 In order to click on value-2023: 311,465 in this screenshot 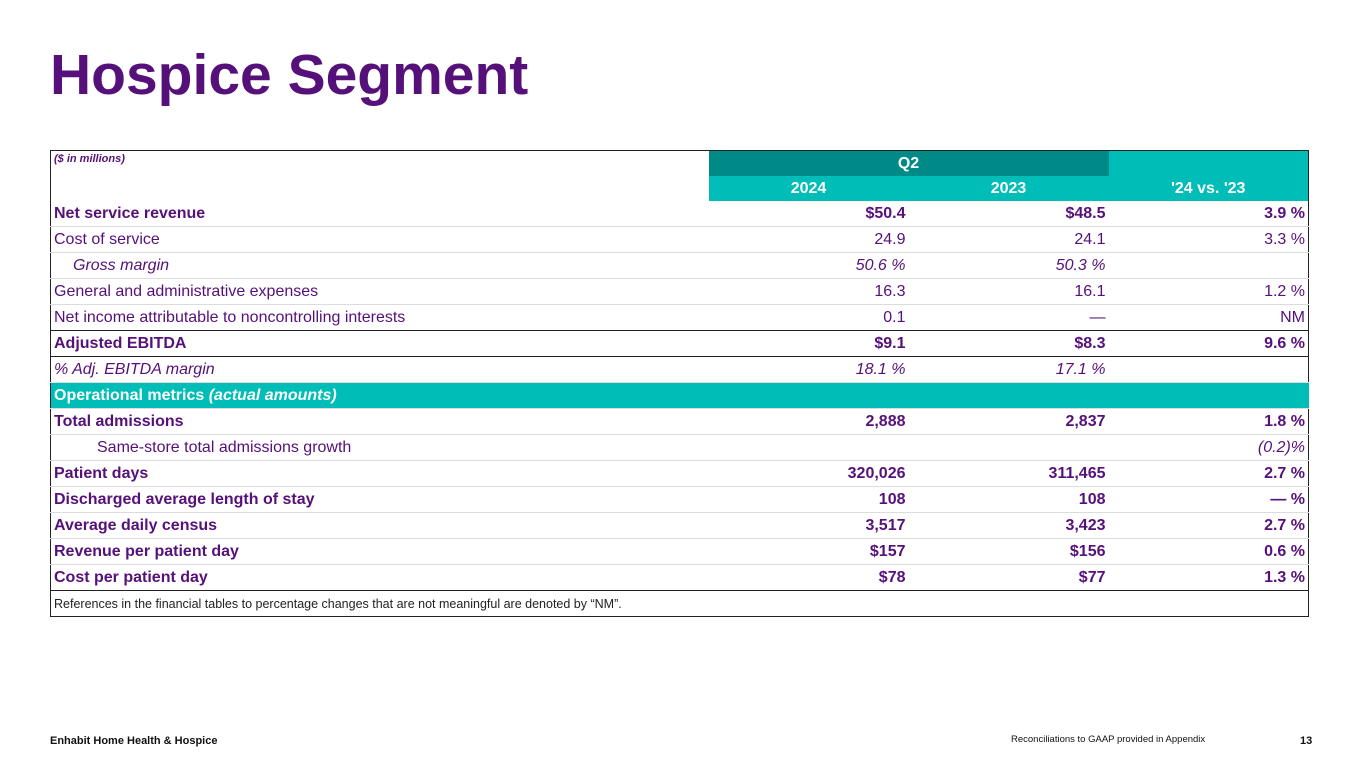, I will do `click(1008, 473)`.